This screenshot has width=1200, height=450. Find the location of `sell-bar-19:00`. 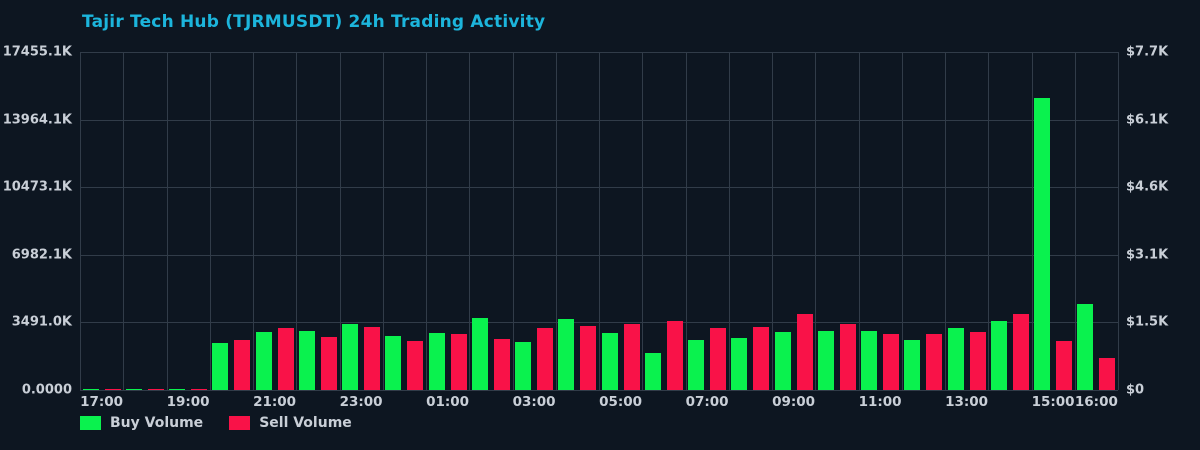

sell-bar-19:00 is located at coordinates (199, 389).